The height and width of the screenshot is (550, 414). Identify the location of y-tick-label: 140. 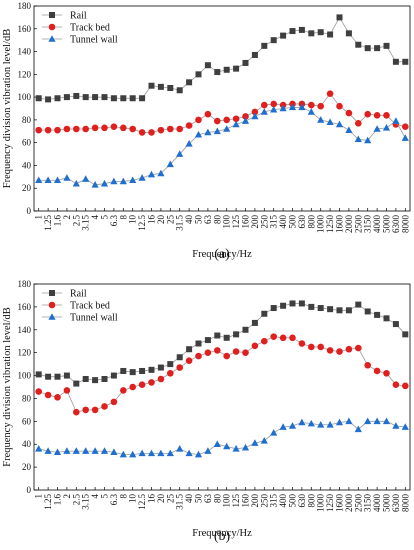
(25, 52).